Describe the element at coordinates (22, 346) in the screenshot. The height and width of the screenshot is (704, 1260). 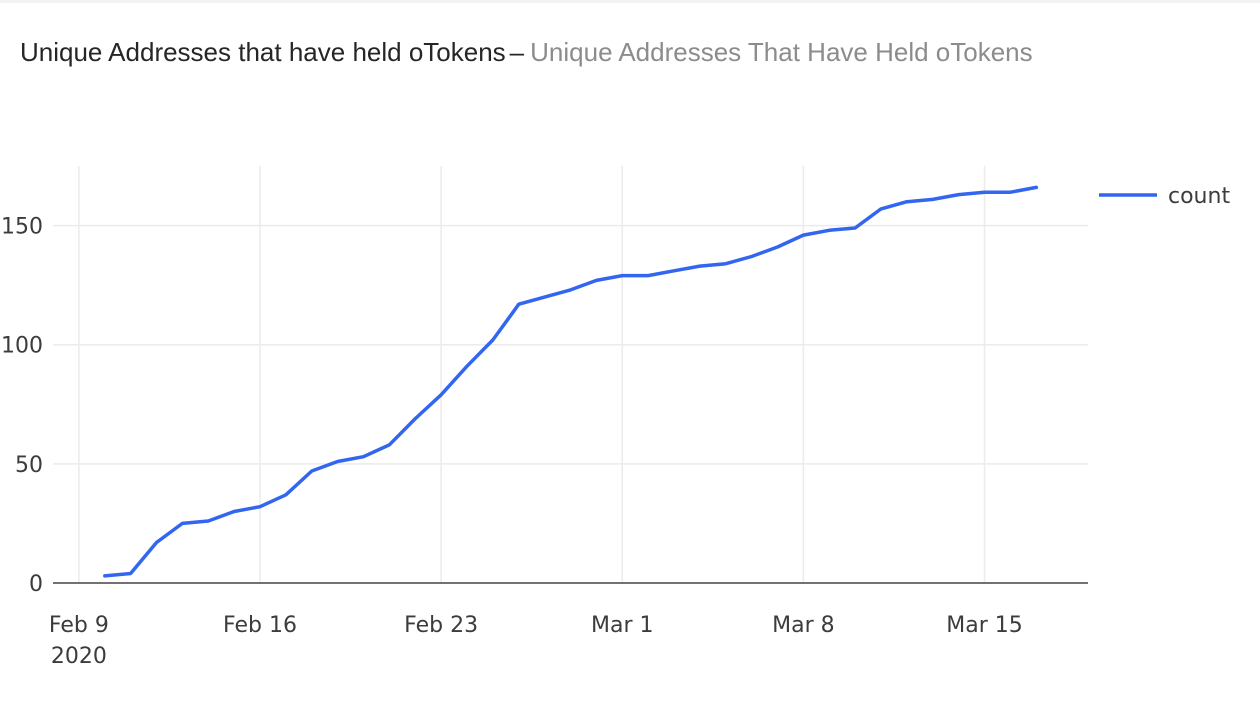
I see `y-tick-label: 100` at that location.